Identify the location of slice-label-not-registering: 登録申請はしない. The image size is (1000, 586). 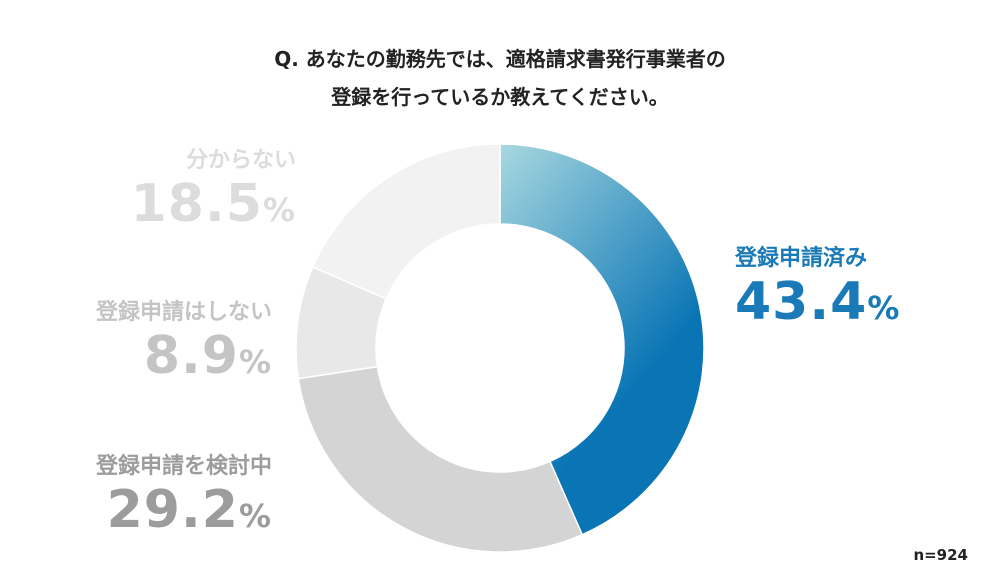
(183, 312).